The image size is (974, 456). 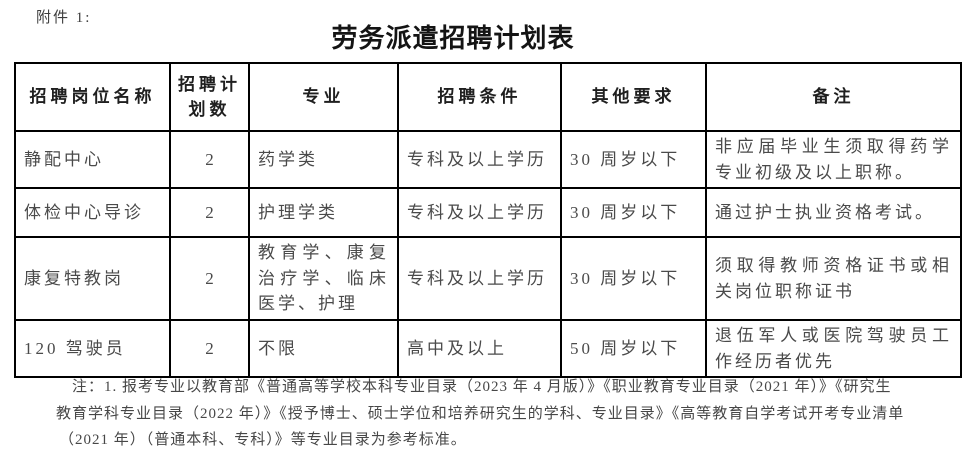 What do you see at coordinates (323, 212) in the screenshot?
I see `cell-major: 护理学类` at bounding box center [323, 212].